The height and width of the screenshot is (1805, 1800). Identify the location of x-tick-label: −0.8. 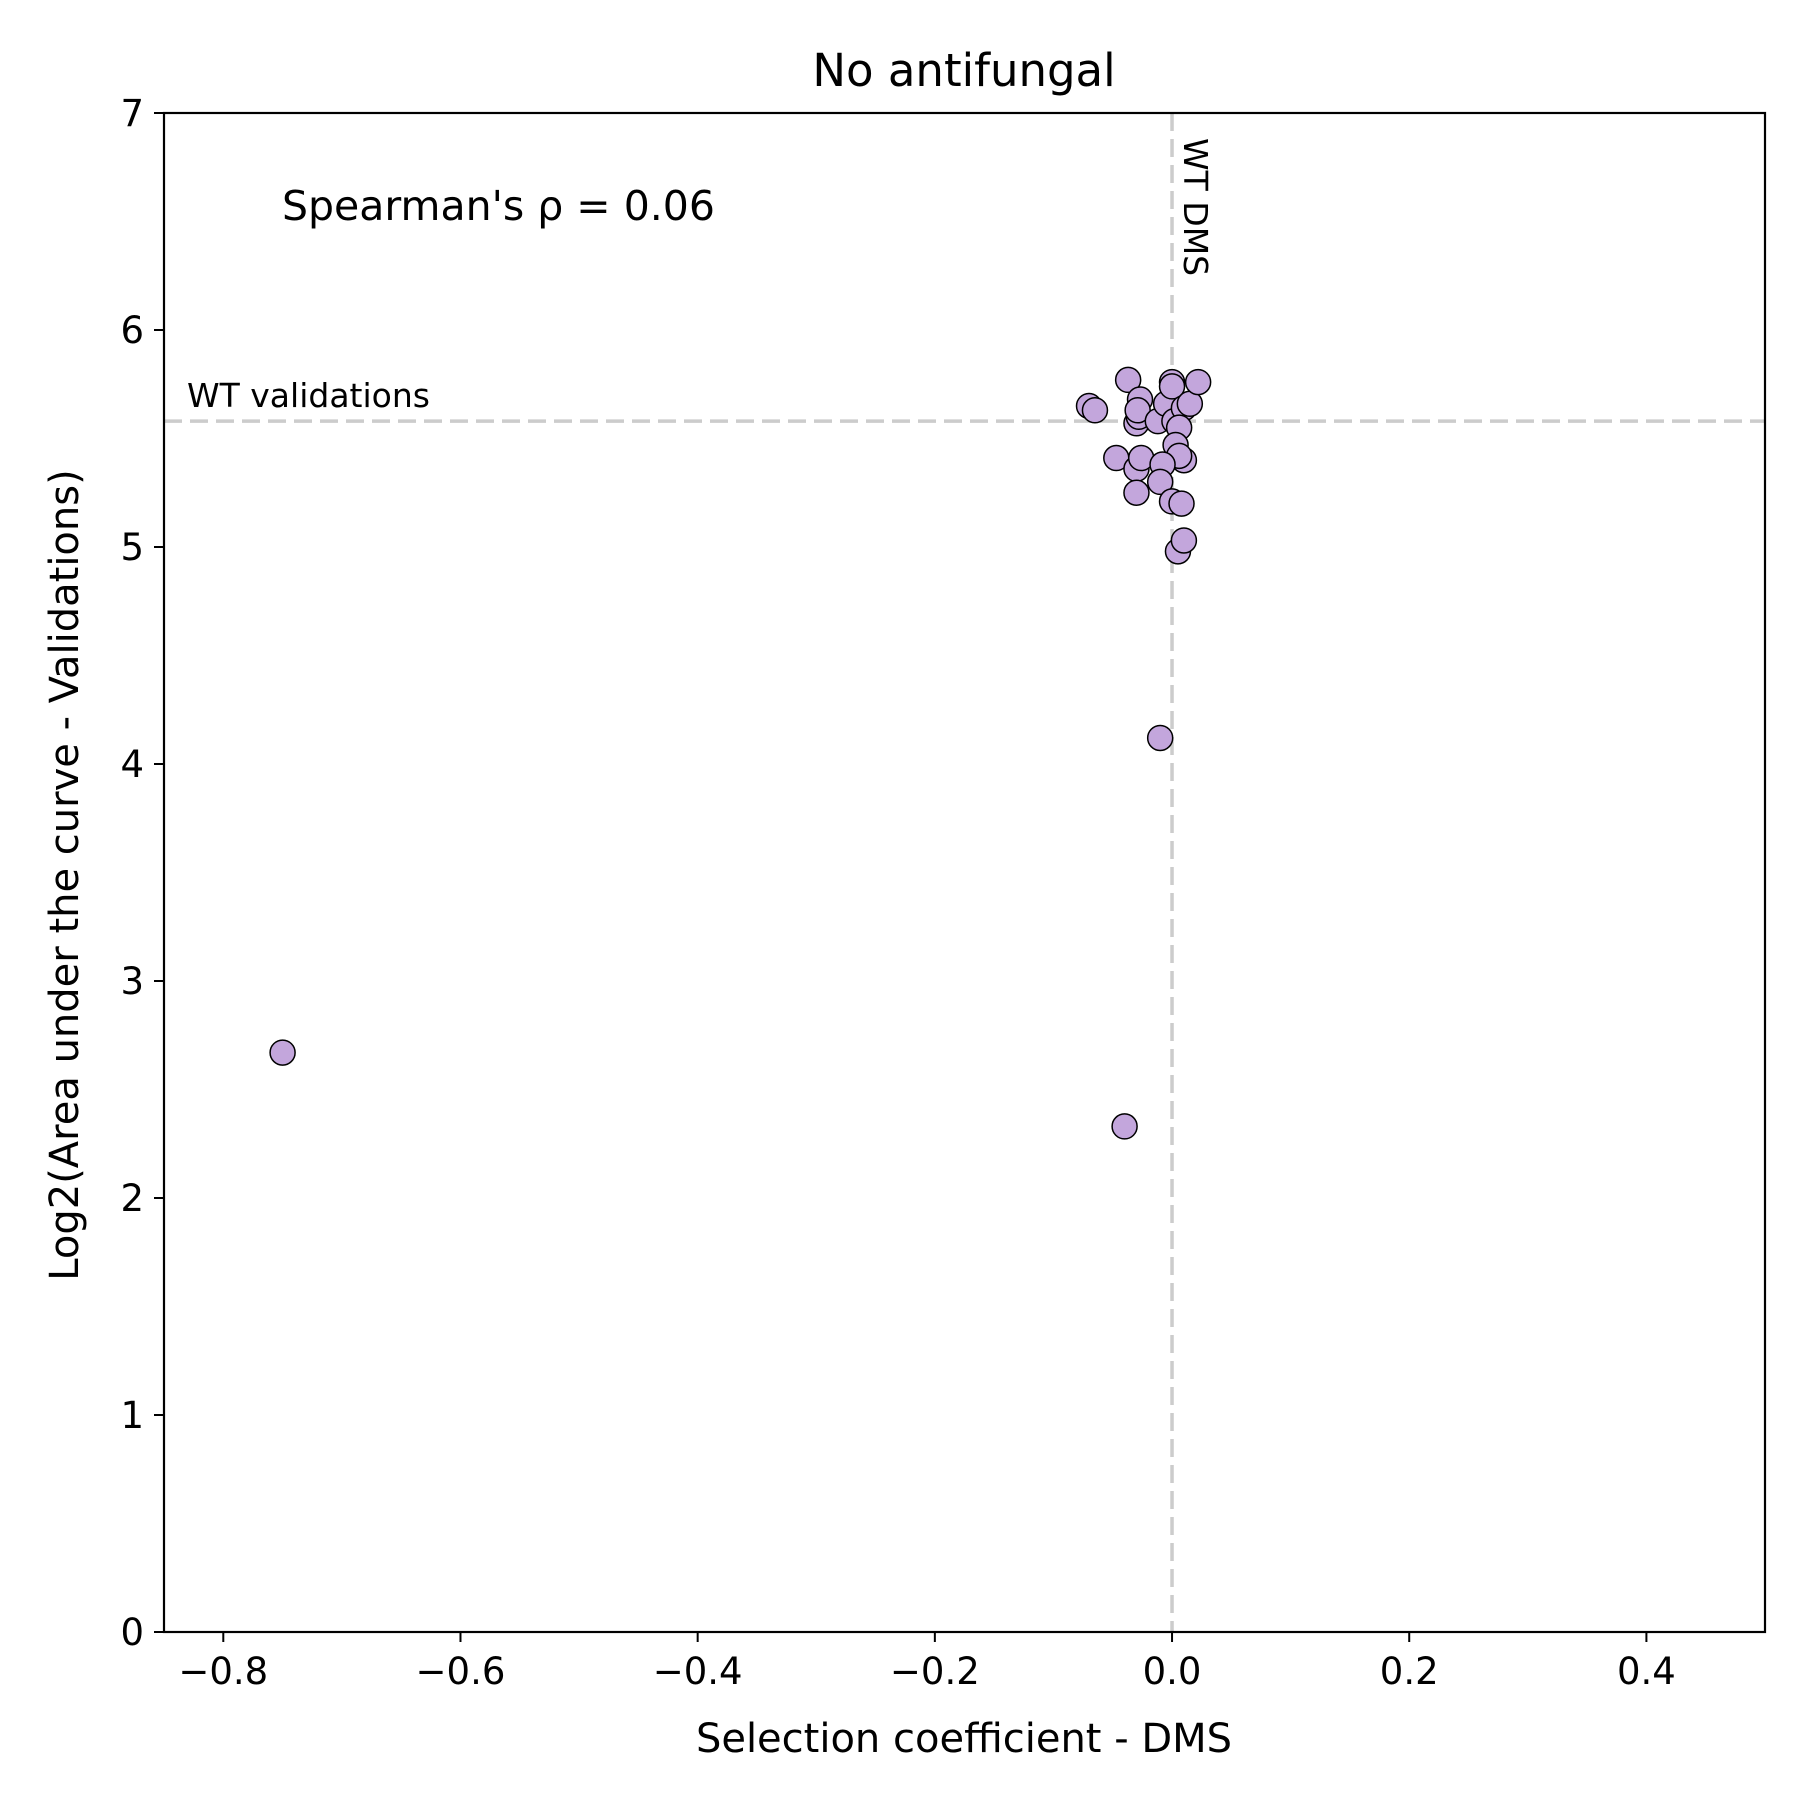
(223, 1671).